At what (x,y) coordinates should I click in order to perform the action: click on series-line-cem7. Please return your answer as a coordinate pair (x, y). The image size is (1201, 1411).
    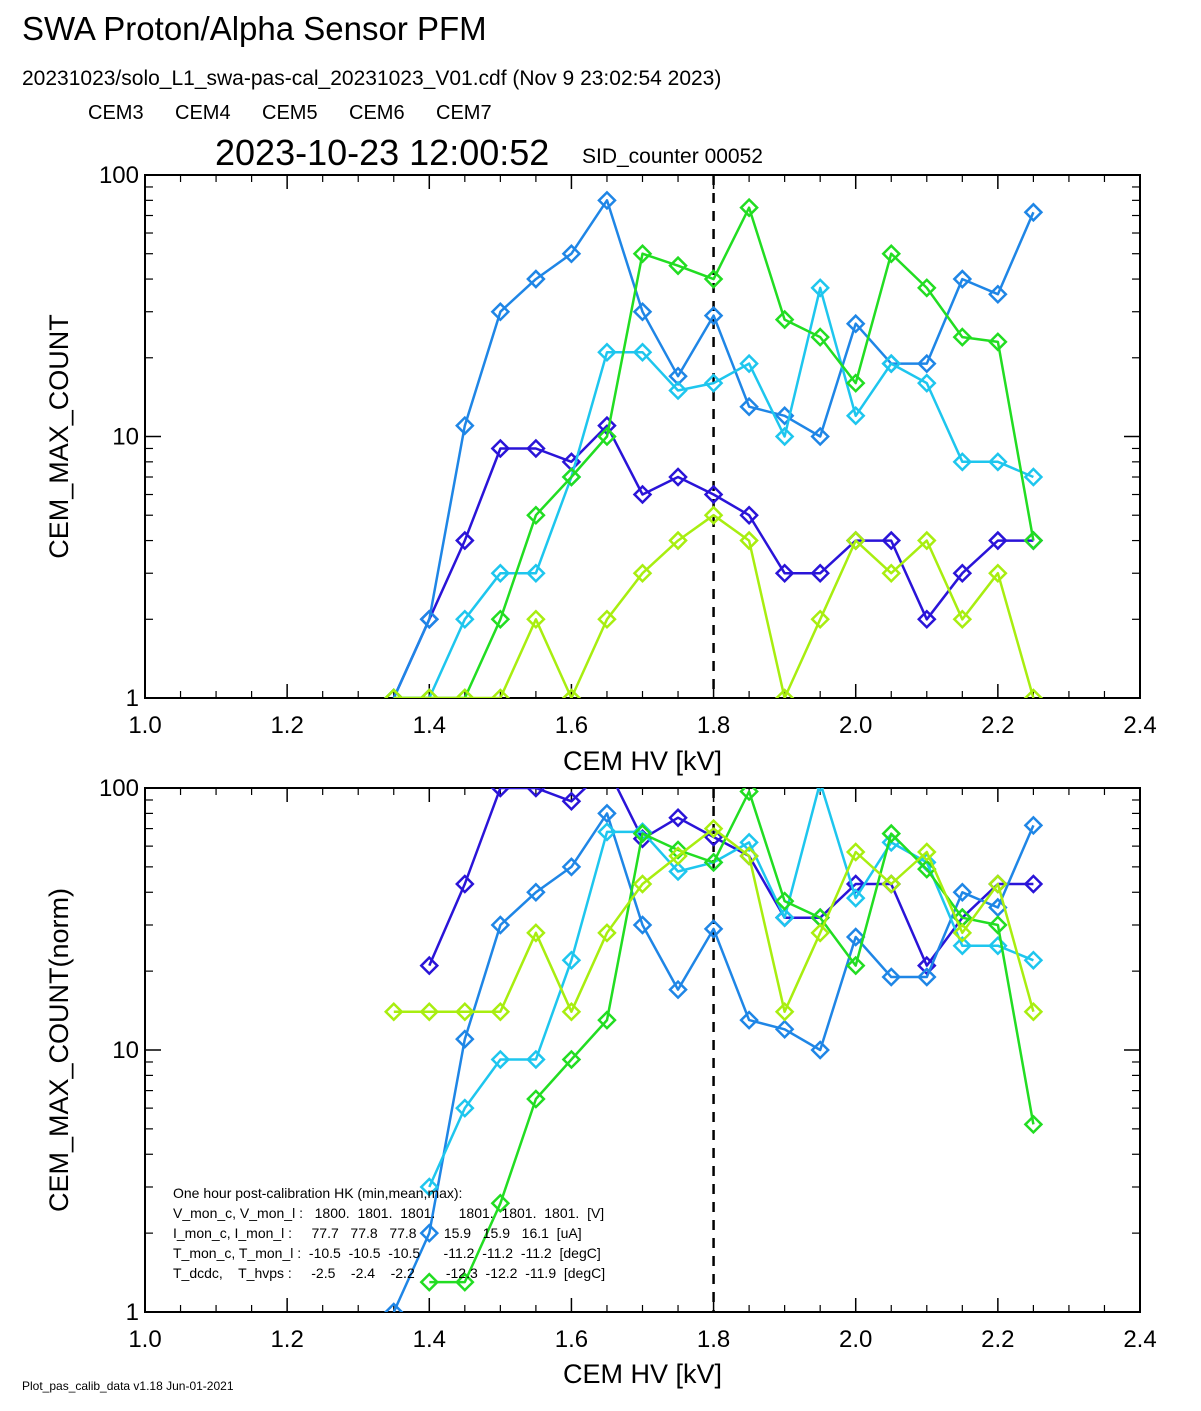
    Looking at the image, I should click on (714, 920).